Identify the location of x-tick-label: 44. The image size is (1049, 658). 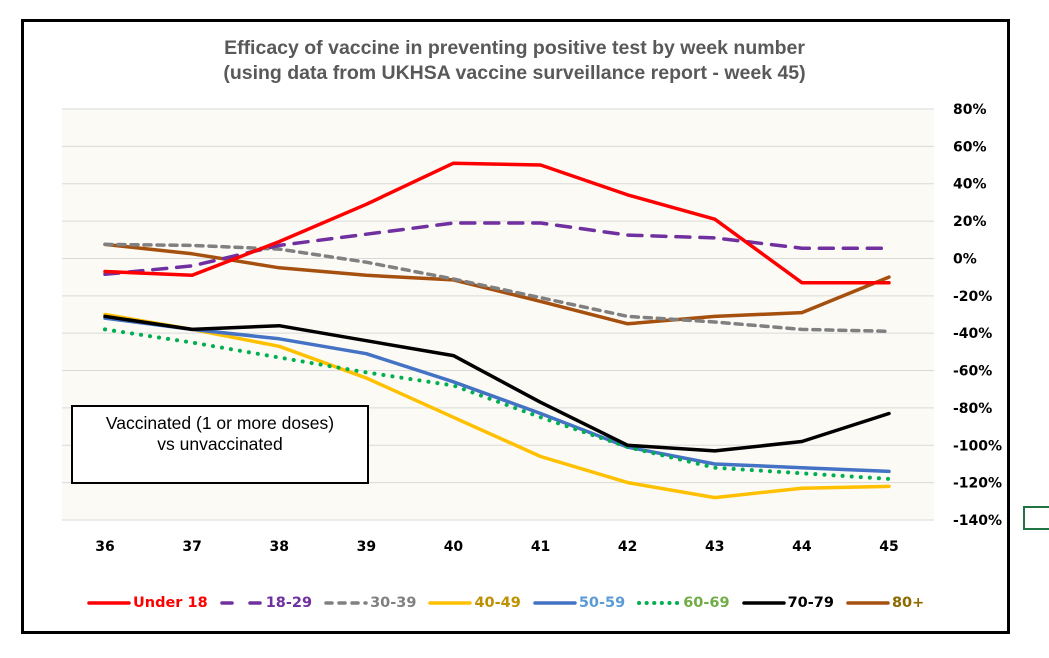
(802, 547).